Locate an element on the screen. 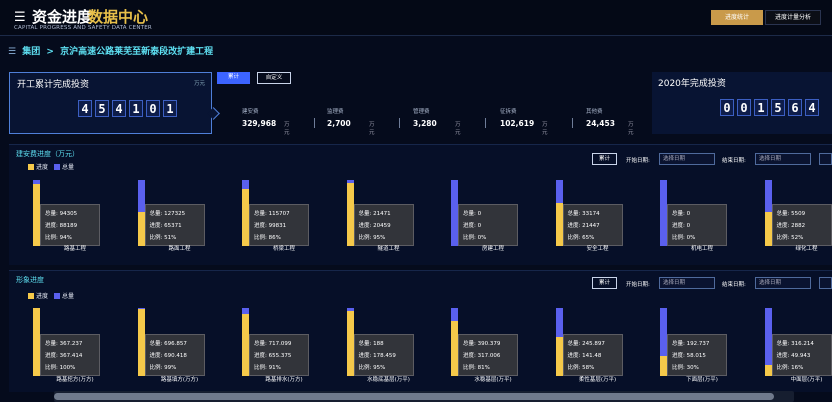 This screenshot has height=402, width=832. tooltip-row-ratio: 比例: 0% is located at coordinates (699, 238).